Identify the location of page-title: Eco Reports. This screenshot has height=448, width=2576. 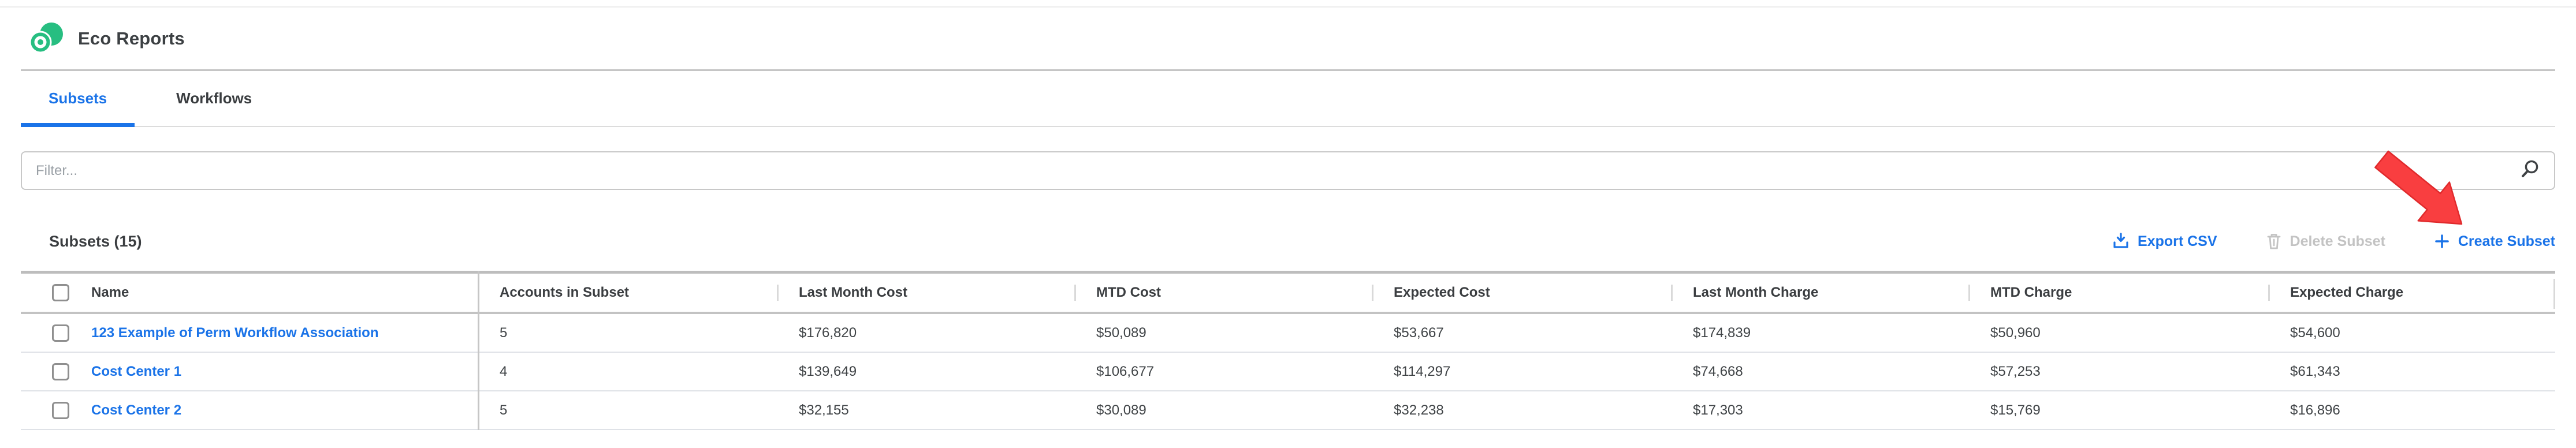
(131, 38).